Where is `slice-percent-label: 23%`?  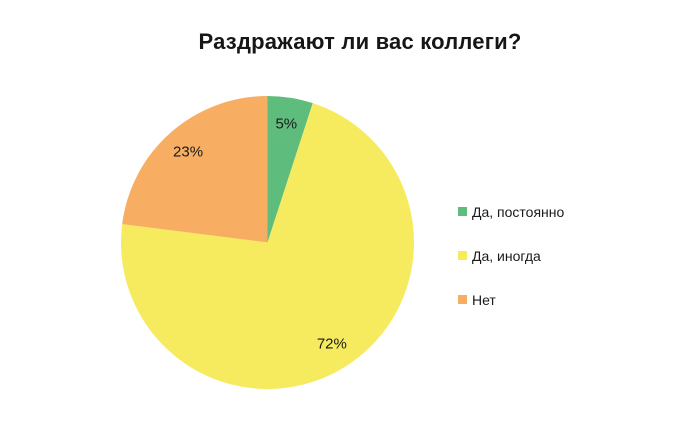 slice-percent-label: 23% is located at coordinates (188, 152).